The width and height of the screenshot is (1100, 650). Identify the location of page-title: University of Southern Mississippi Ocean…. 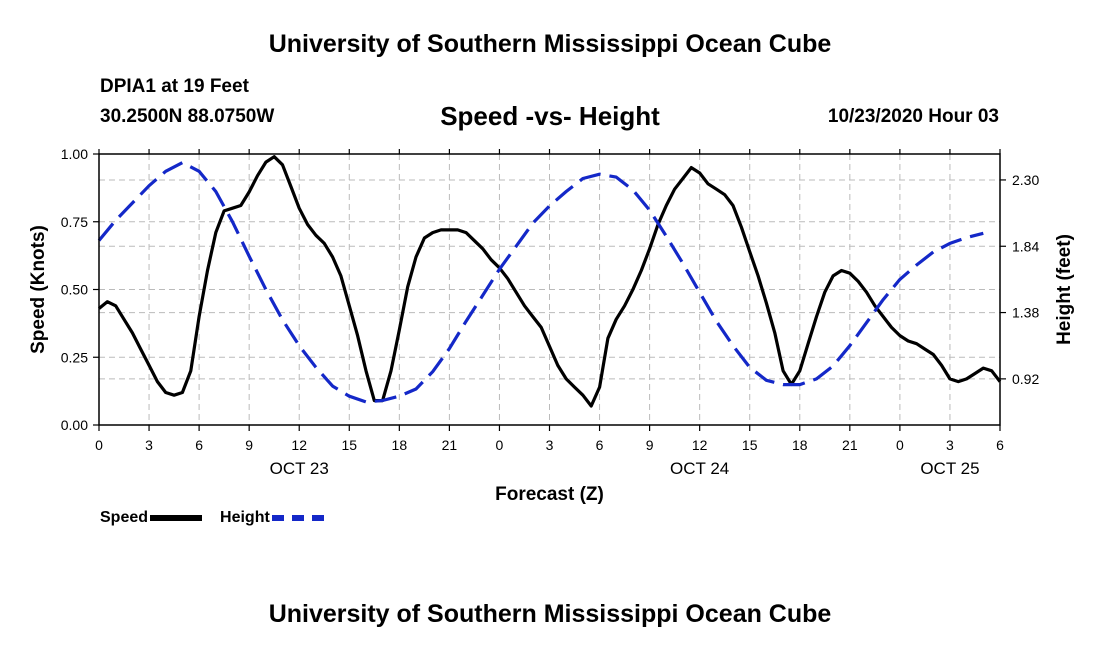
(550, 44).